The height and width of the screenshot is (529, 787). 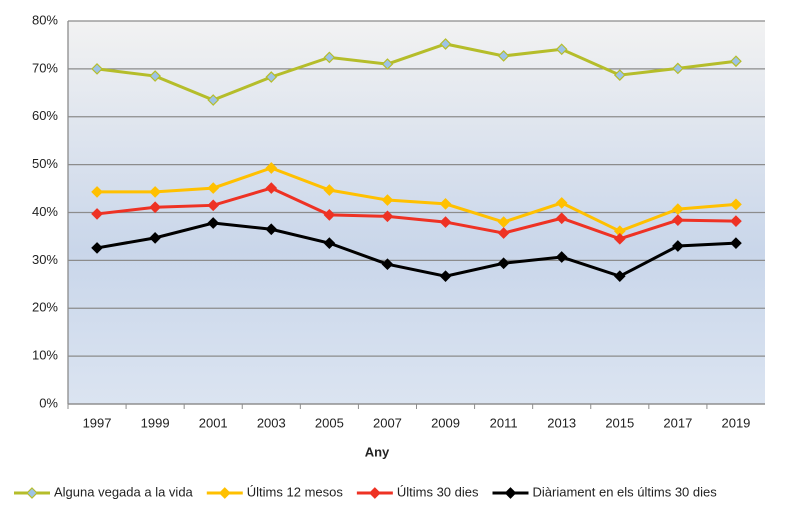 What do you see at coordinates (45, 67) in the screenshot?
I see `y-tick-label: 70%` at bounding box center [45, 67].